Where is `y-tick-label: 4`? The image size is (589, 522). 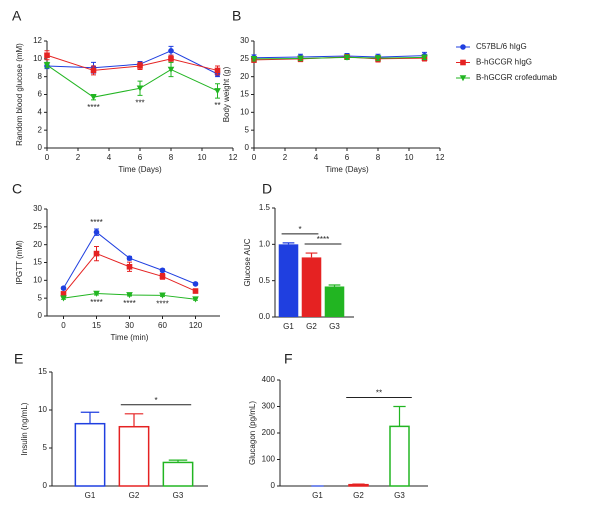
y-tick-label: 4 is located at coordinates (40, 111).